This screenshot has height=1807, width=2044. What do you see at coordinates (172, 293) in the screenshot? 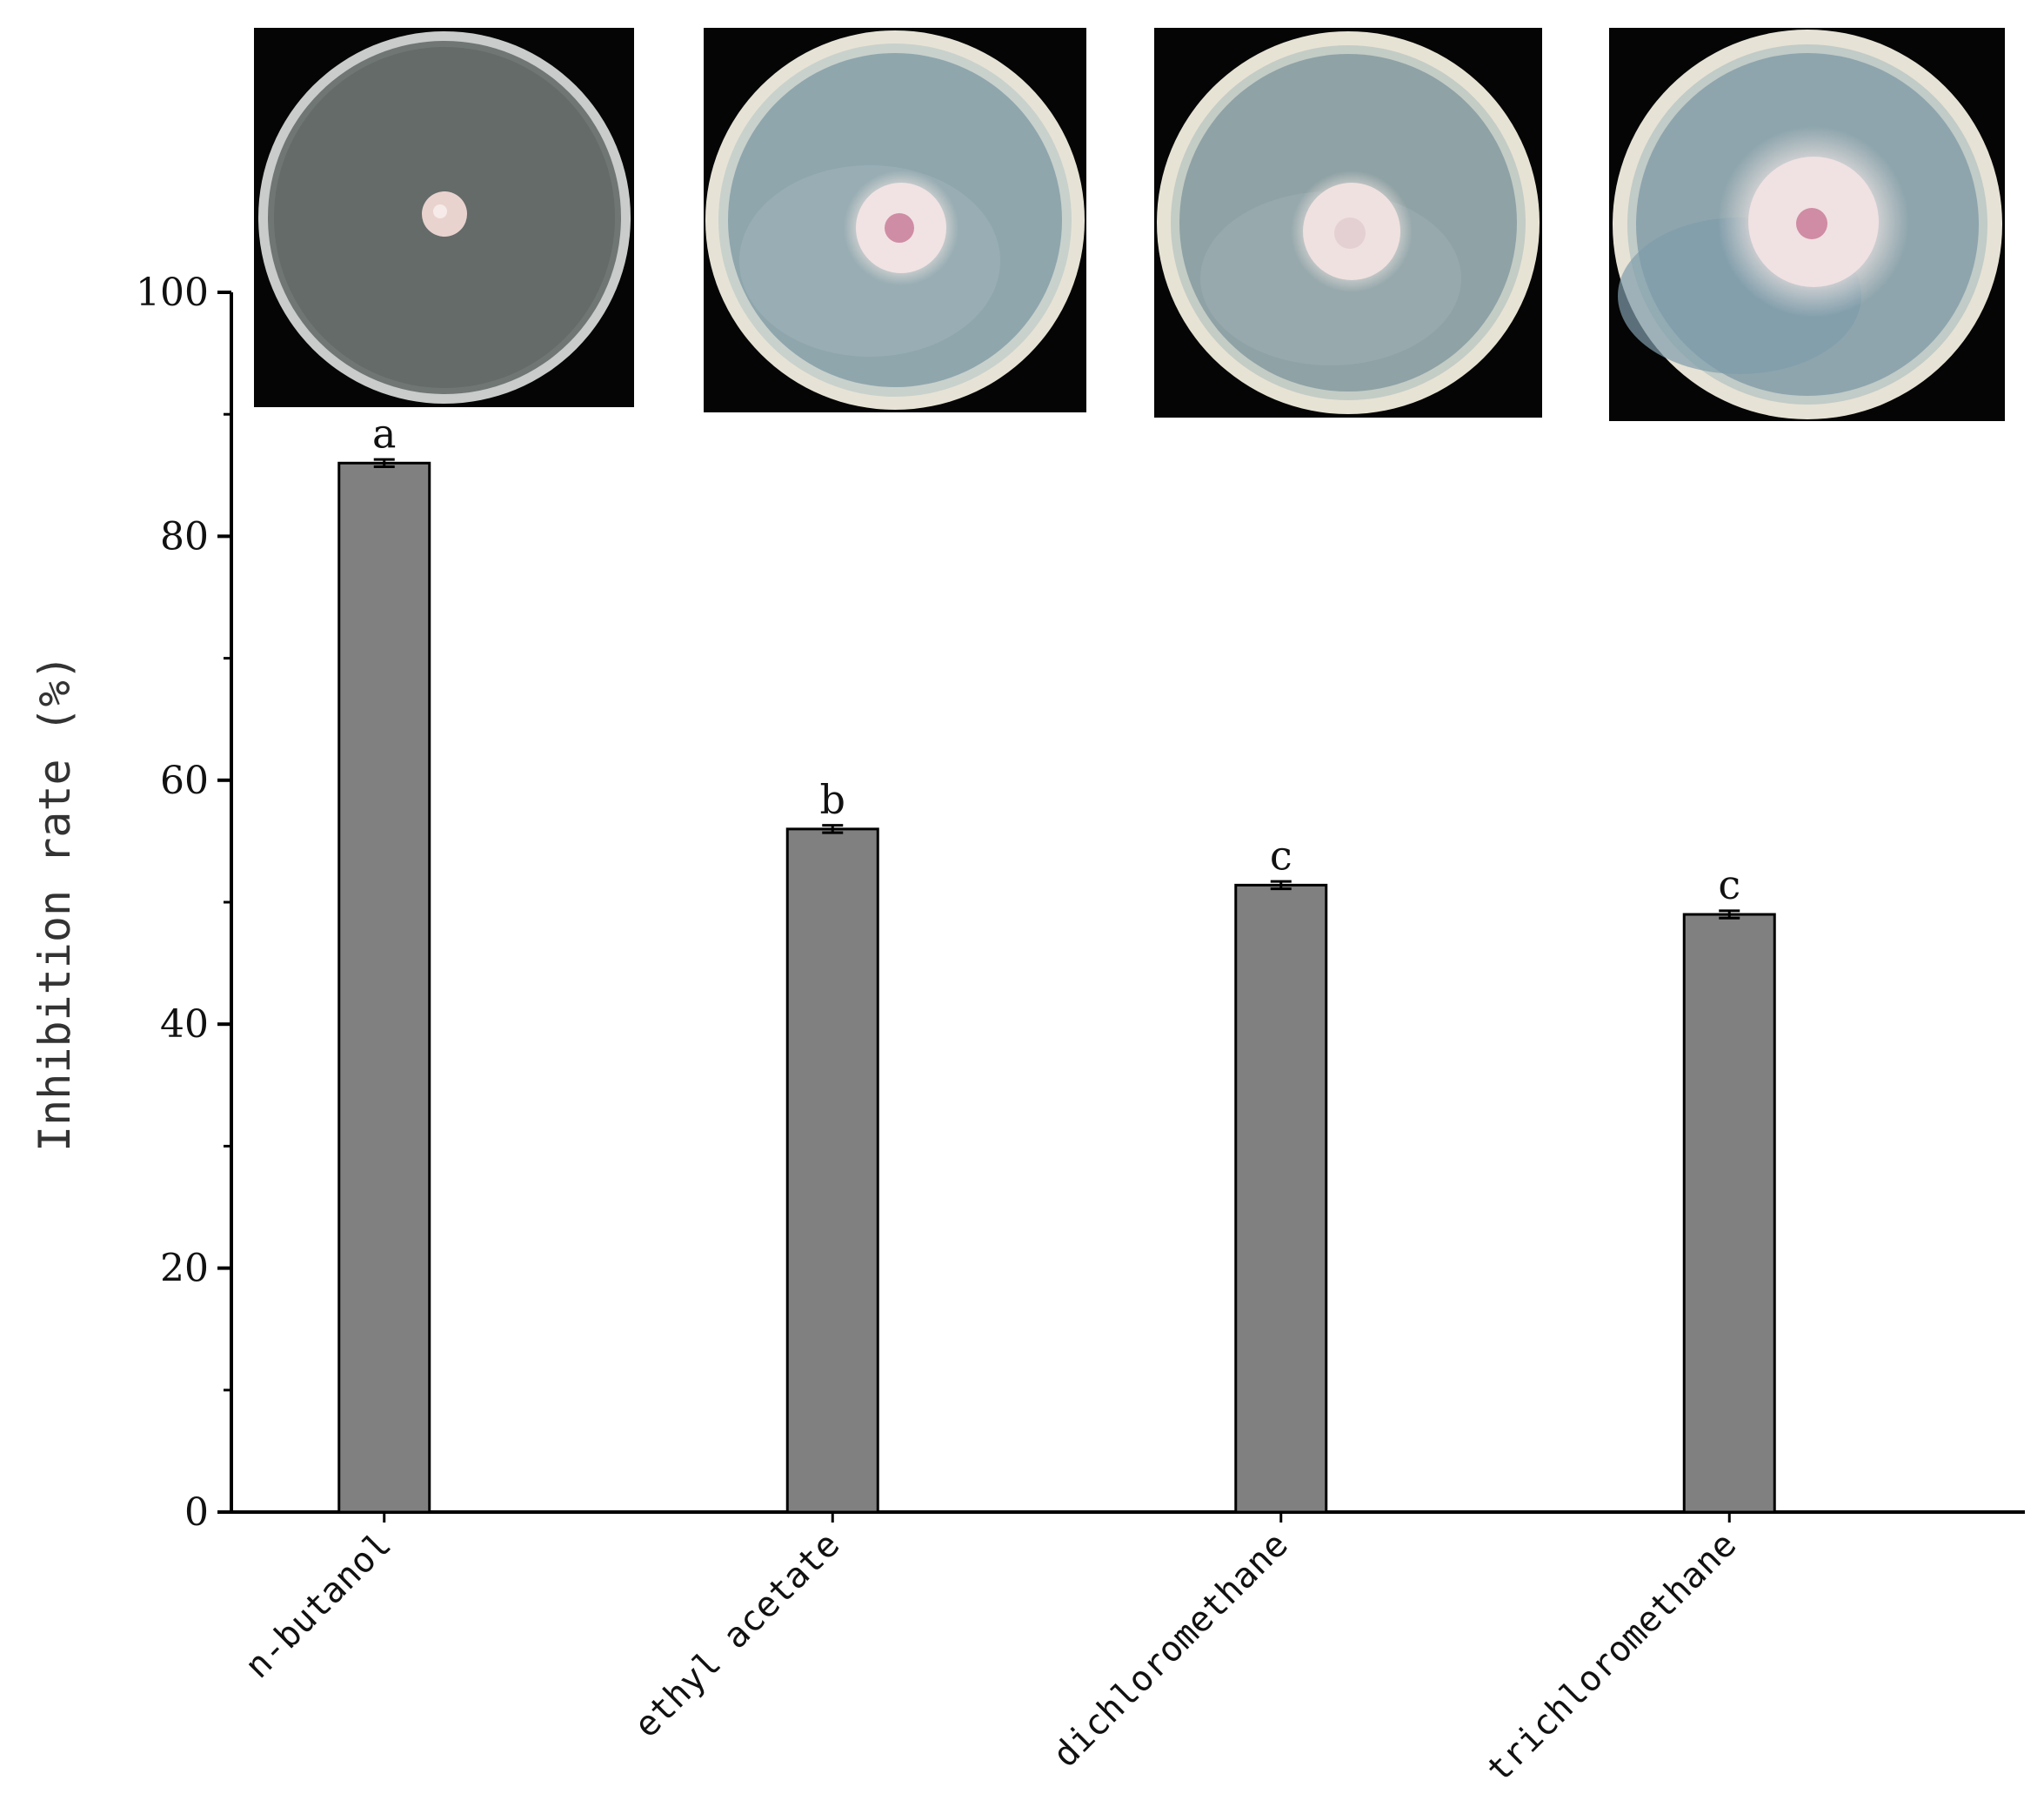
I see `y-tick-label: 100` at bounding box center [172, 293].